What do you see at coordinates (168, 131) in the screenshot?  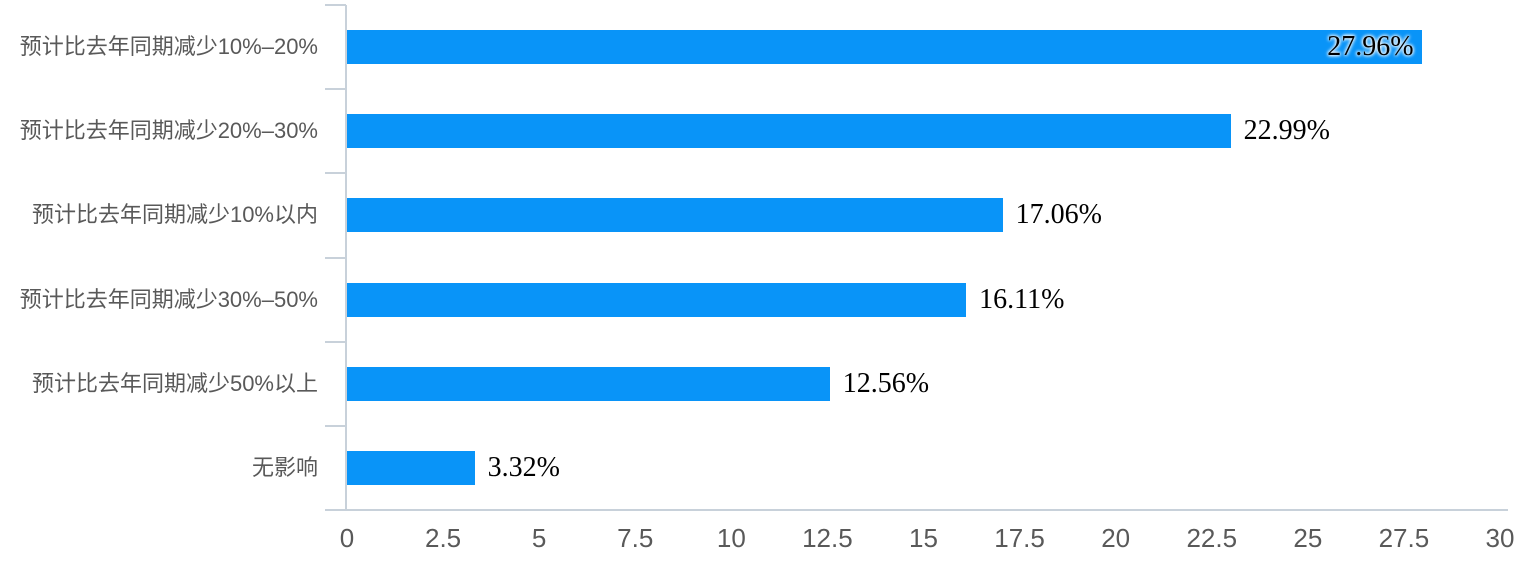 I see `category-label: 预计比去年同期减少20%–30%` at bounding box center [168, 131].